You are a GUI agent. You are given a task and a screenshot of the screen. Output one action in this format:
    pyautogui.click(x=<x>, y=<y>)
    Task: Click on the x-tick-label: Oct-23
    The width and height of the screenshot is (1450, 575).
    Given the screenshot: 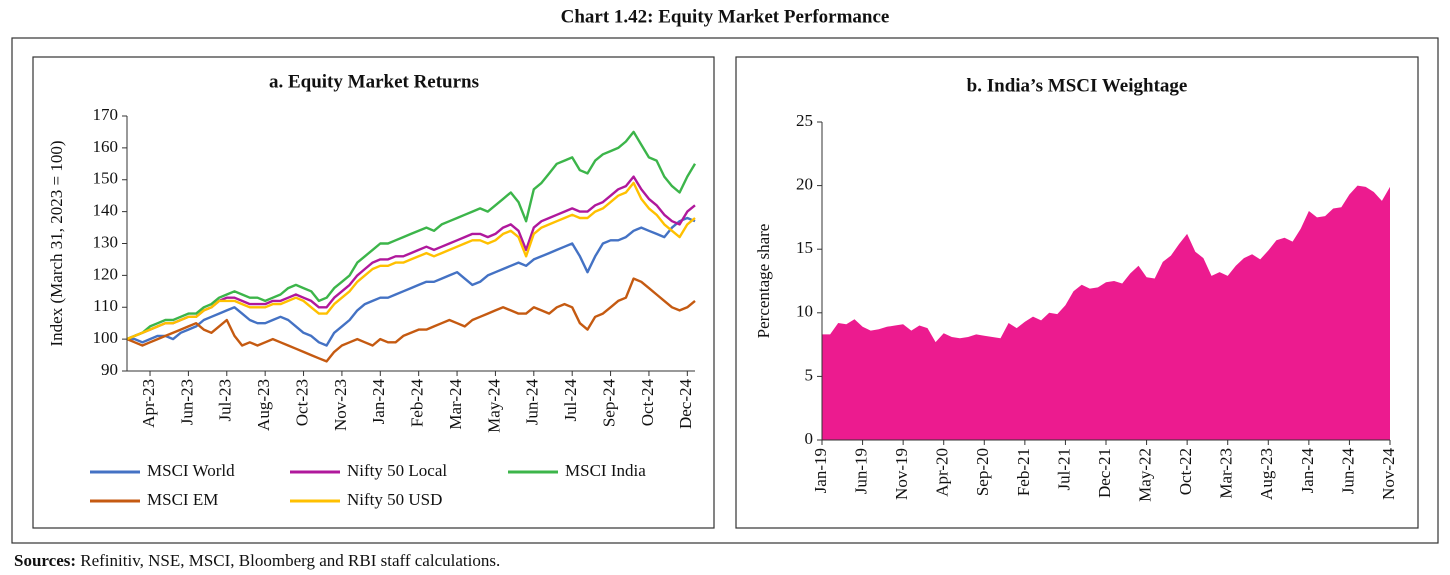 What is the action you would take?
    pyautogui.click(x=301, y=402)
    